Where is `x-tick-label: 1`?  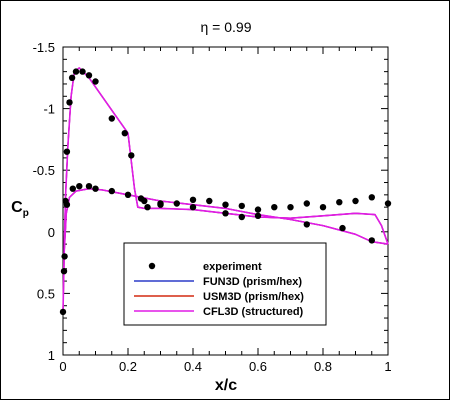 x-tick-label: 1 is located at coordinates (387, 366).